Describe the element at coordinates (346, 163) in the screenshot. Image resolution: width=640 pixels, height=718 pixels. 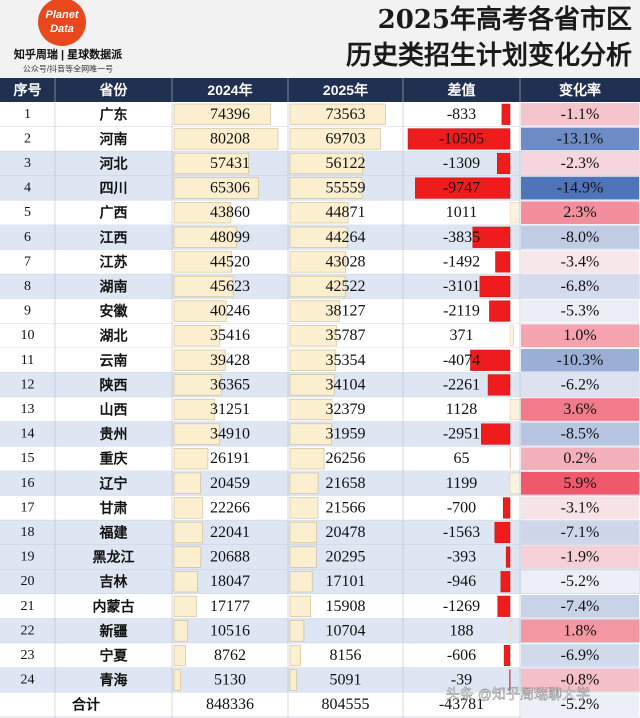
I see `value: 56122` at that location.